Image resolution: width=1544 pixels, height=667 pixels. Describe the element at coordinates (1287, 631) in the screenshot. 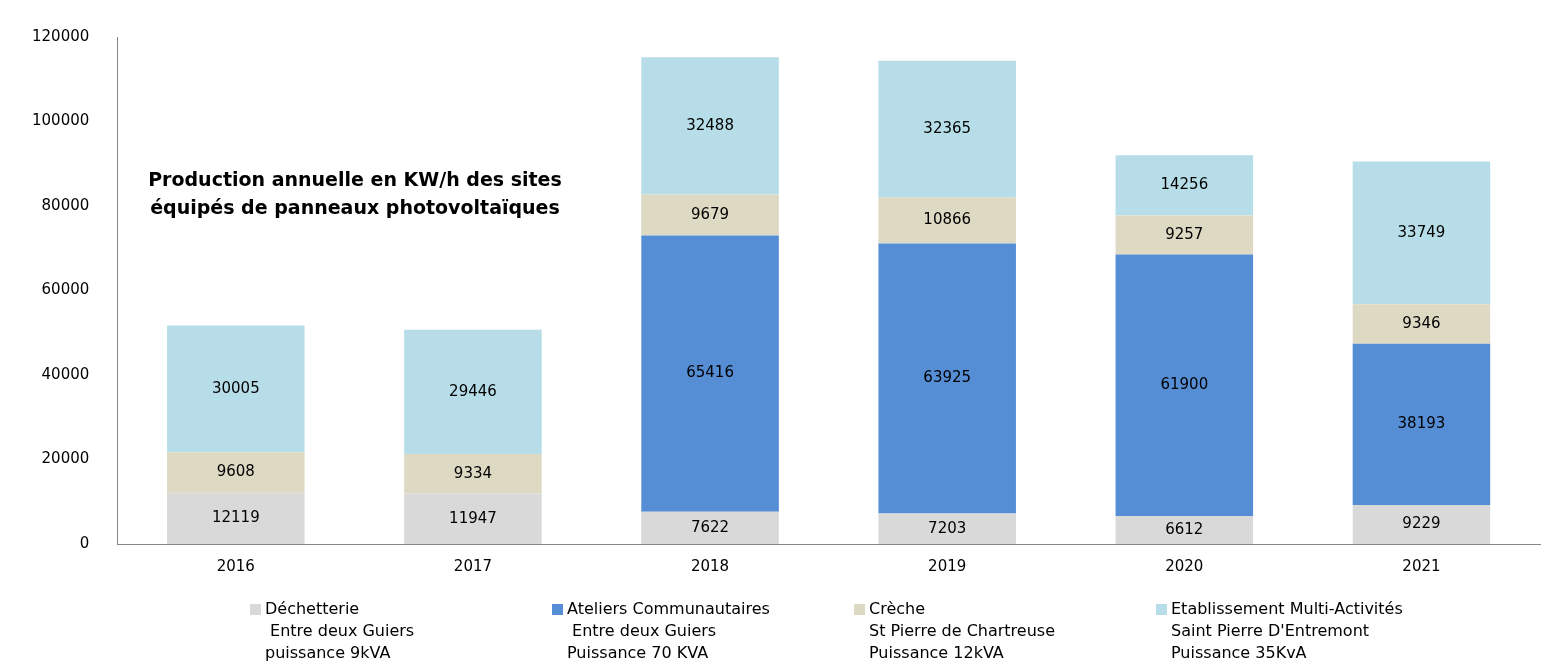

I see `legend-label: Etablissement Multi-Activités Saint Pierre D'Entremont Puissance 35KvA` at that location.